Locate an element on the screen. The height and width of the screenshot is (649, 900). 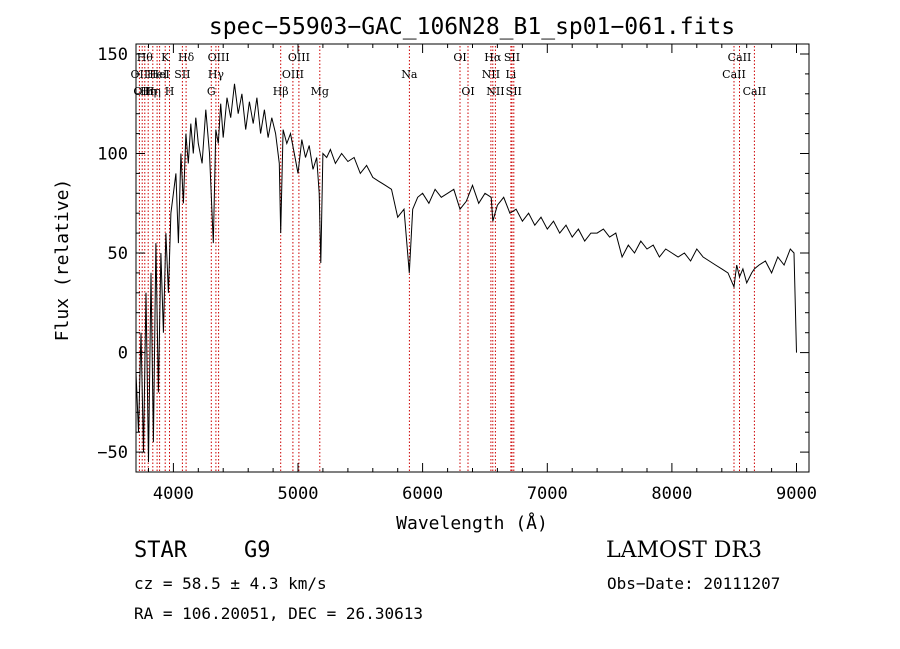
spectral-line-label: K is located at coordinates (165, 57).